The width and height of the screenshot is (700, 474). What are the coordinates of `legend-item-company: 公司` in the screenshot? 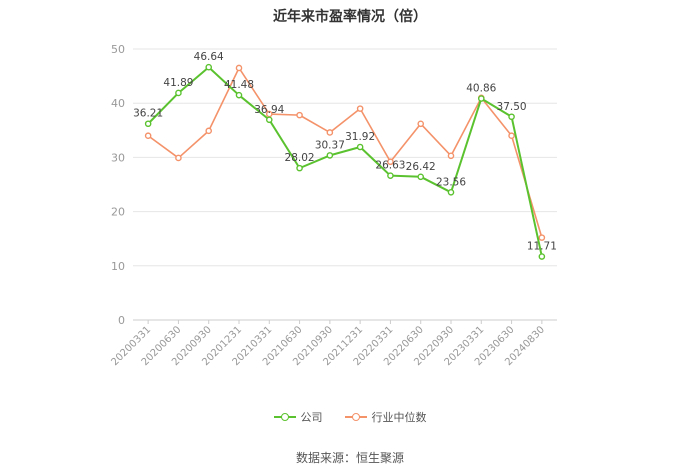 It's located at (298, 417).